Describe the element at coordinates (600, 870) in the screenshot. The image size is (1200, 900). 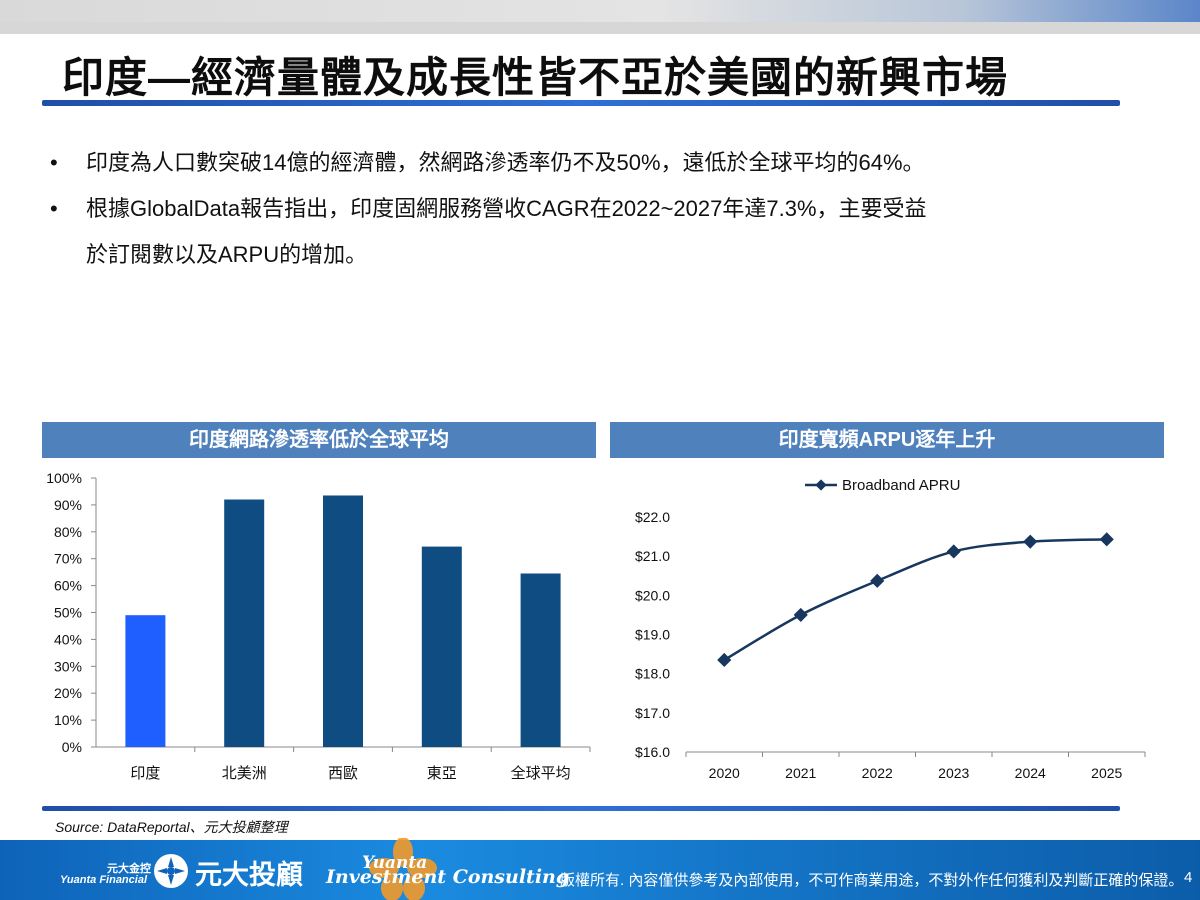
I see `footer-bar` at that location.